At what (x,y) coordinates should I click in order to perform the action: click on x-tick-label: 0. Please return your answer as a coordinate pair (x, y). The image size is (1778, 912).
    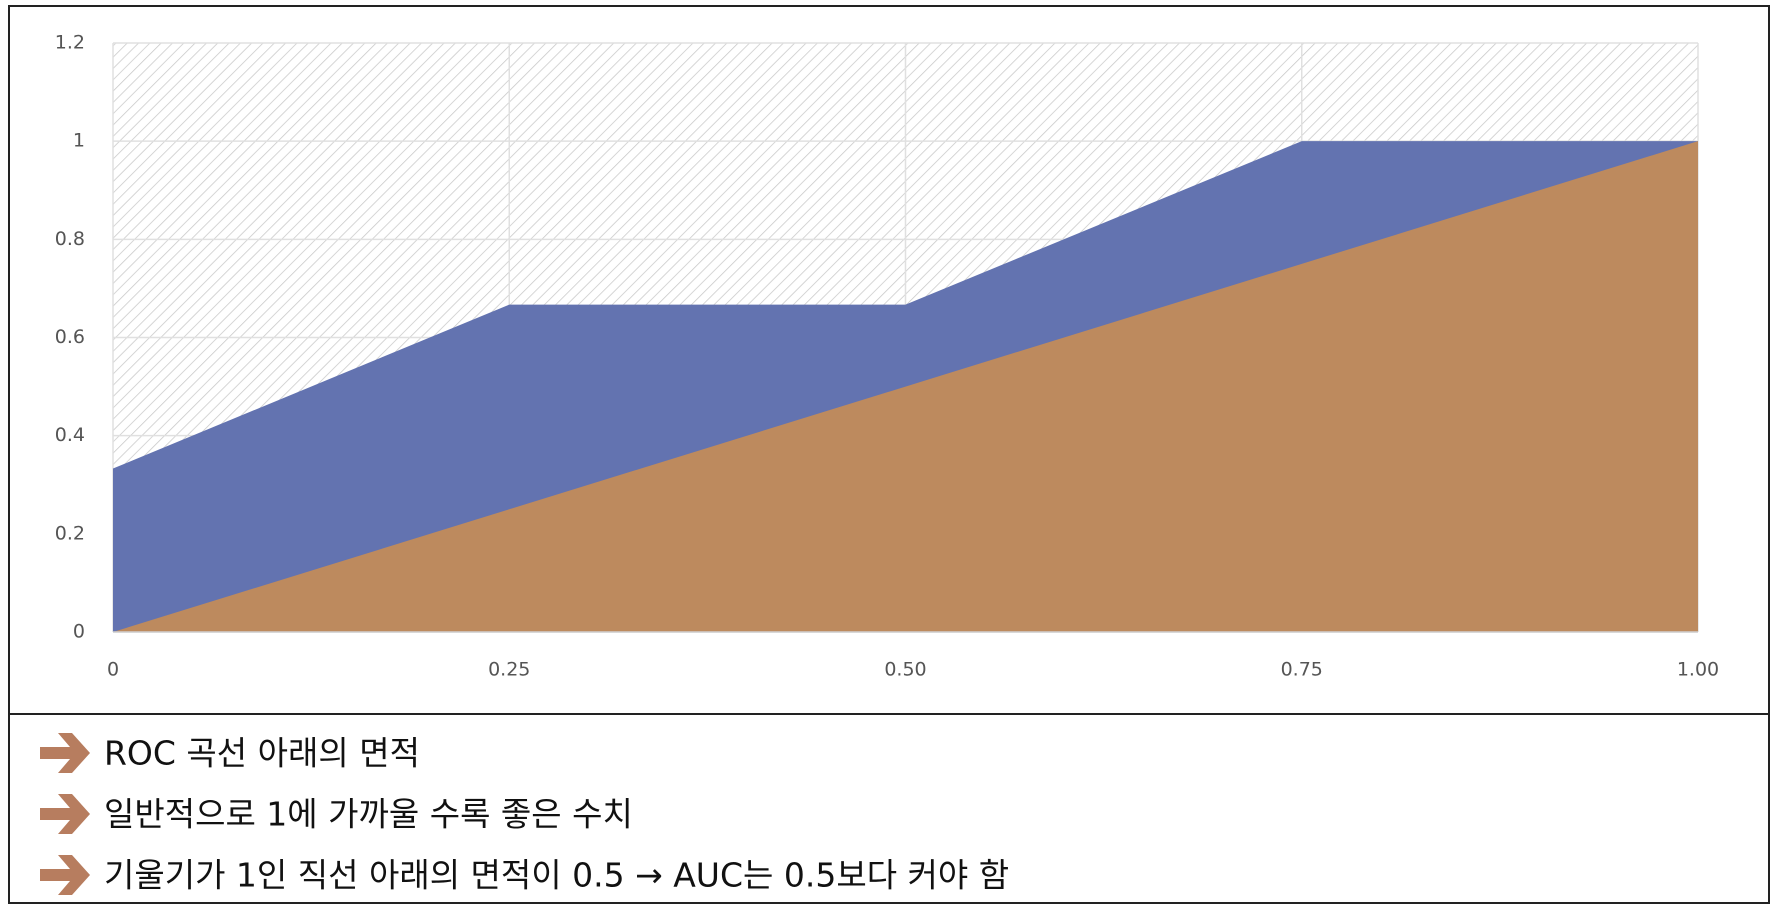
    Looking at the image, I should click on (113, 670).